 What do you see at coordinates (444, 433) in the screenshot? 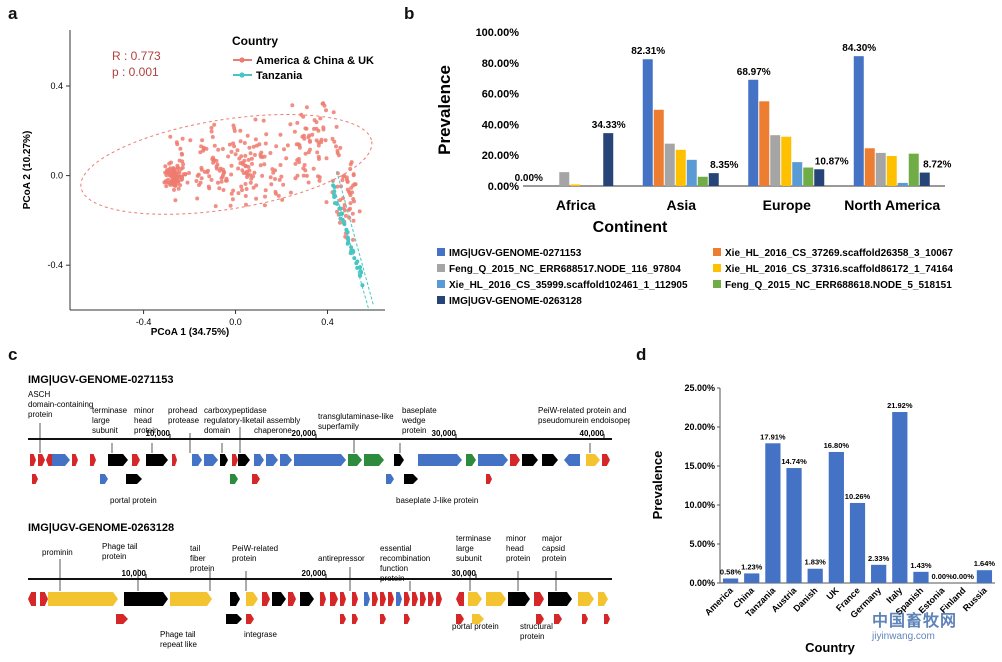
I see `ruler-tick-label: 30,000` at bounding box center [444, 433].